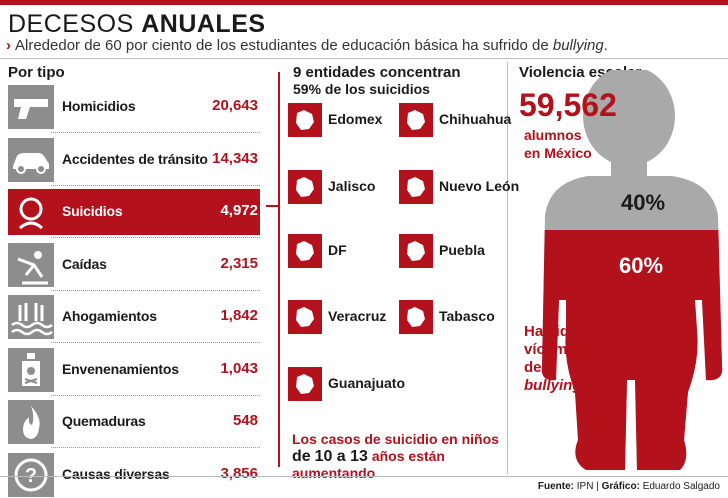 The image size is (728, 498). Describe the element at coordinates (341, 456) in the screenshot. I see `note-age-range: 10 a 13` at that location.